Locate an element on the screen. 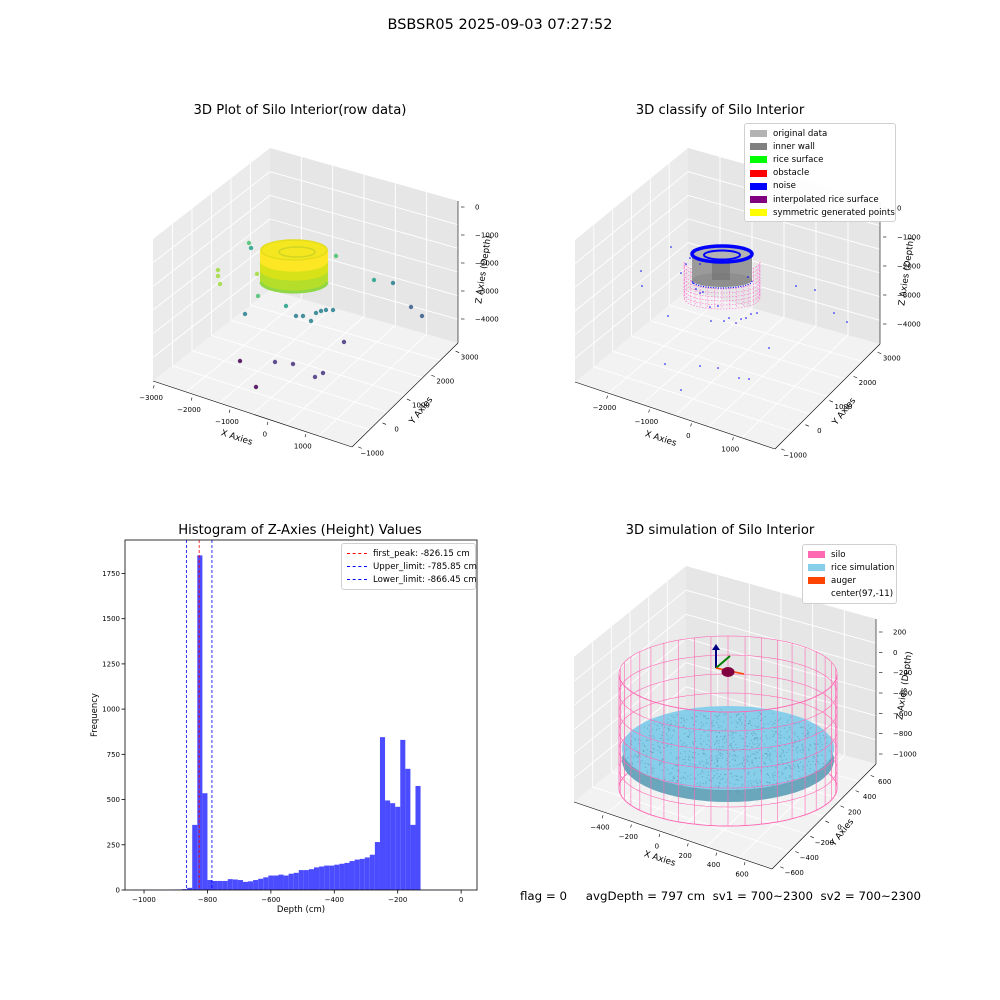  y-tick-label: −400 is located at coordinates (809, 858).